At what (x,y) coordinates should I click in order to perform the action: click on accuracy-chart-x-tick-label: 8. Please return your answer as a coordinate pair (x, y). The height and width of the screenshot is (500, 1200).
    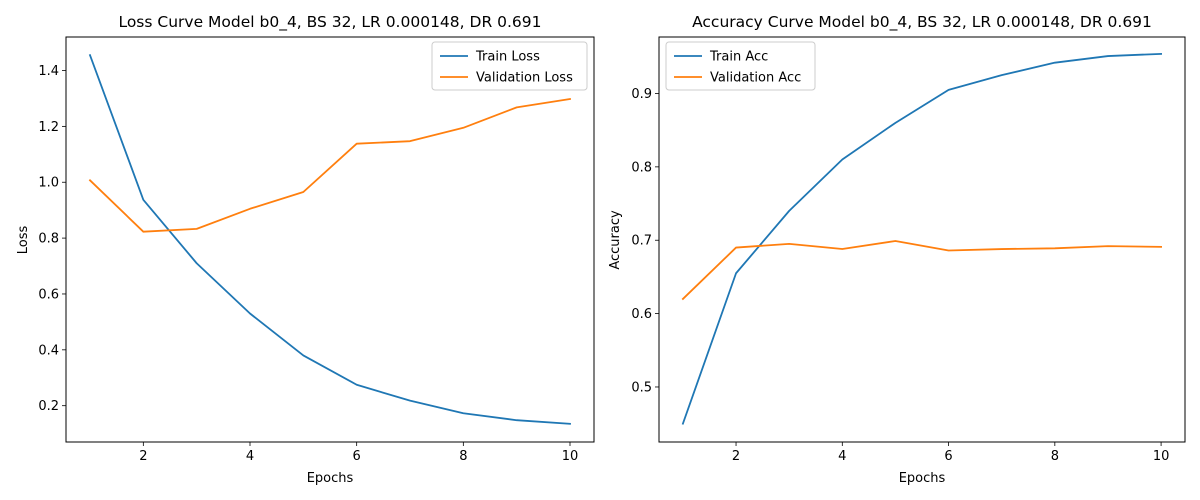
    Looking at the image, I should click on (1055, 456).